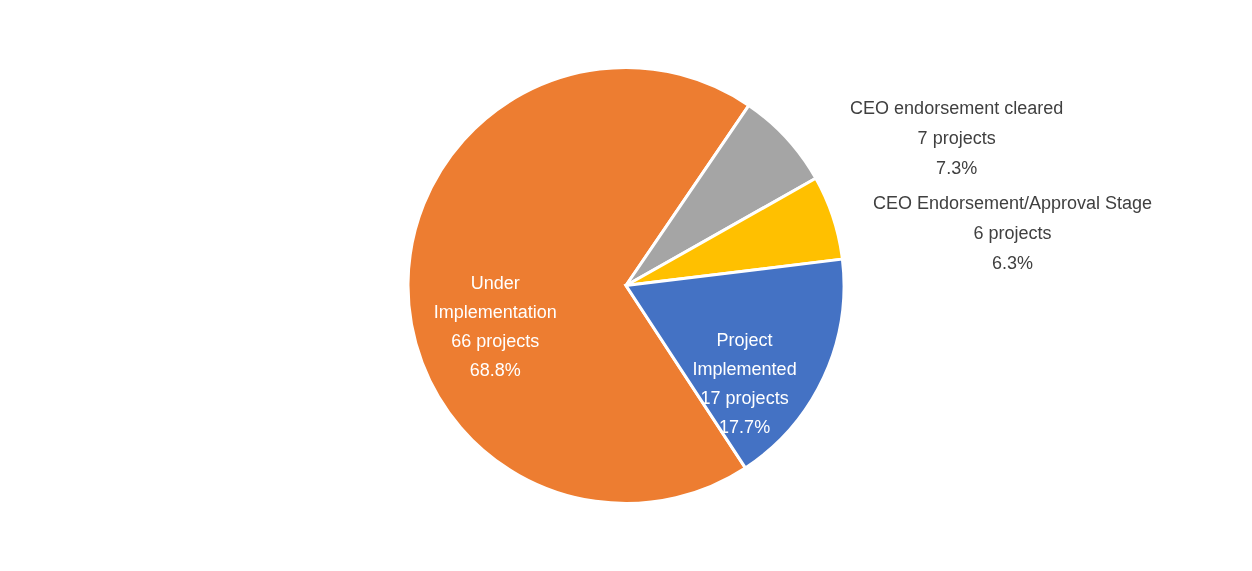  I want to click on slice-label: Project Implemented, so click(744, 354).